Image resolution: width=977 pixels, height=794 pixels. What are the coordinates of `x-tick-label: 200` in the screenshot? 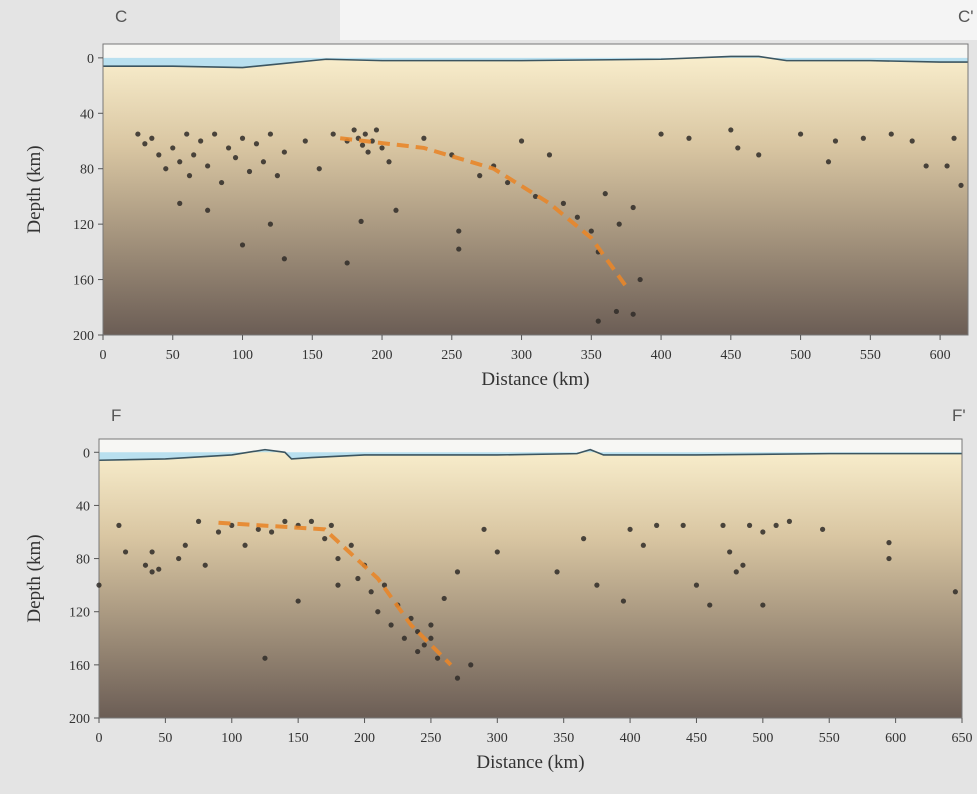 It's located at (364, 738).